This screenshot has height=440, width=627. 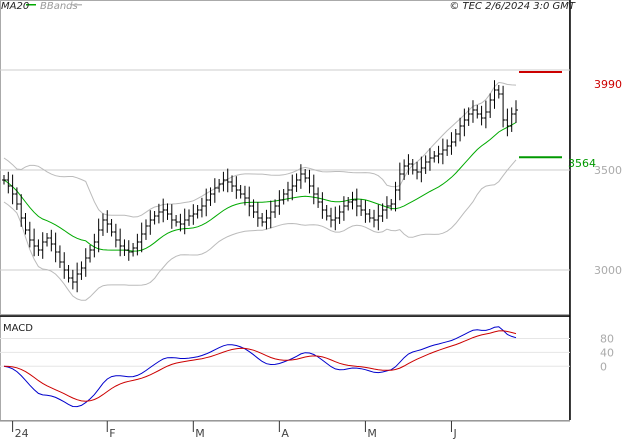 What do you see at coordinates (608, 270) in the screenshot?
I see `y-tick-label: 3000` at bounding box center [608, 270].